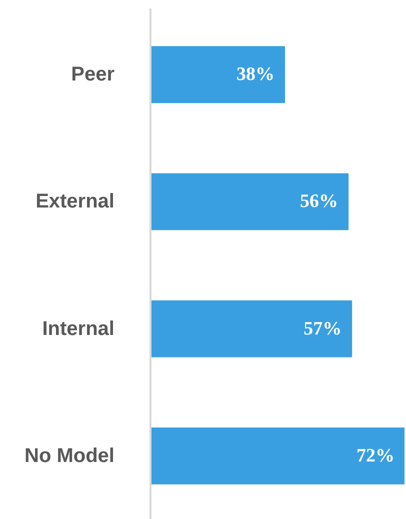  What do you see at coordinates (69, 455) in the screenshot?
I see `y-tick-label: No Model` at bounding box center [69, 455].